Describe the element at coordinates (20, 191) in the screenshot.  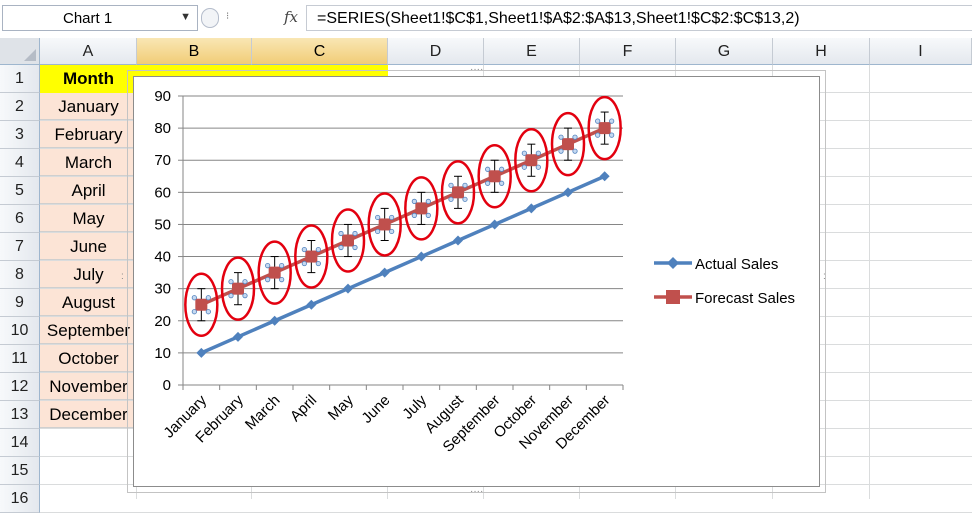
I see `row-header-5: 5` at that location.